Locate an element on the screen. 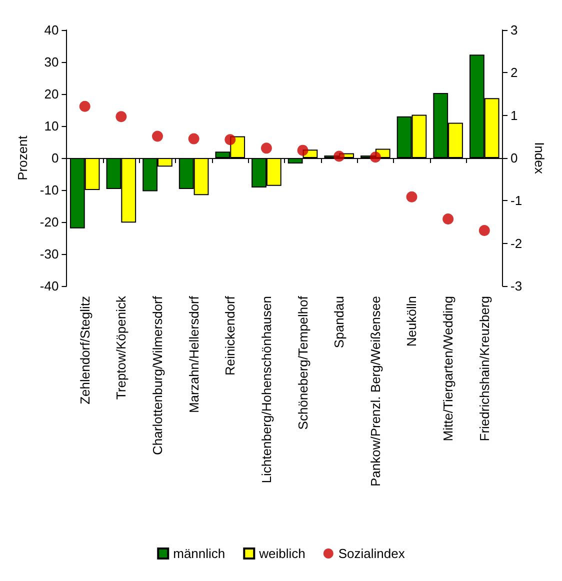 This screenshot has height=581, width=562. x-tick-label: Schöneberg/Tempelhof is located at coordinates (302, 363).